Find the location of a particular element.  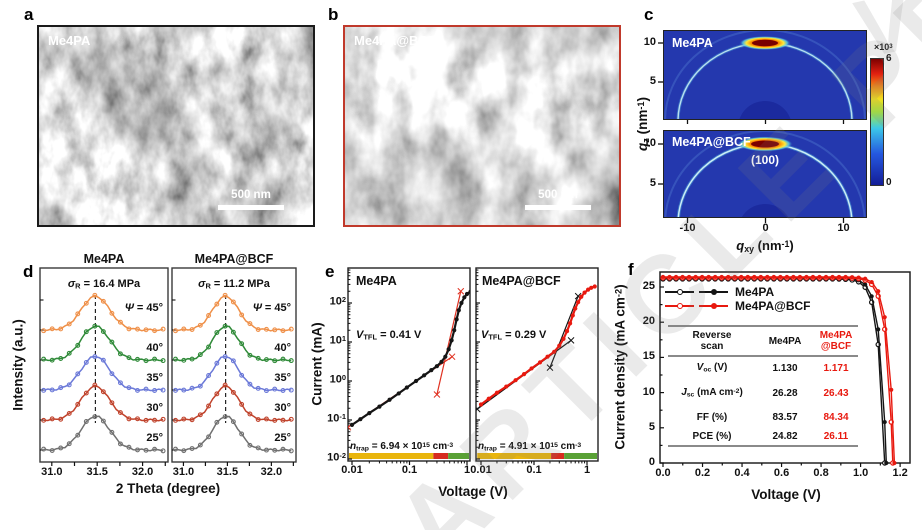

giwaxs-title-bottom: Me4PA@BCF is located at coordinates (711, 142).